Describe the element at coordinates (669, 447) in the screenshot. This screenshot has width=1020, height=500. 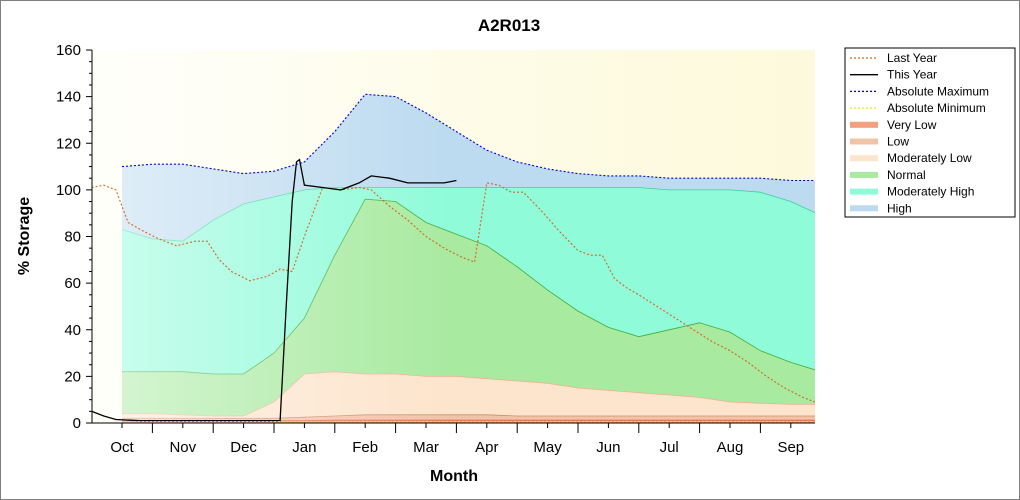
I see `x-tick-label: Jul` at that location.